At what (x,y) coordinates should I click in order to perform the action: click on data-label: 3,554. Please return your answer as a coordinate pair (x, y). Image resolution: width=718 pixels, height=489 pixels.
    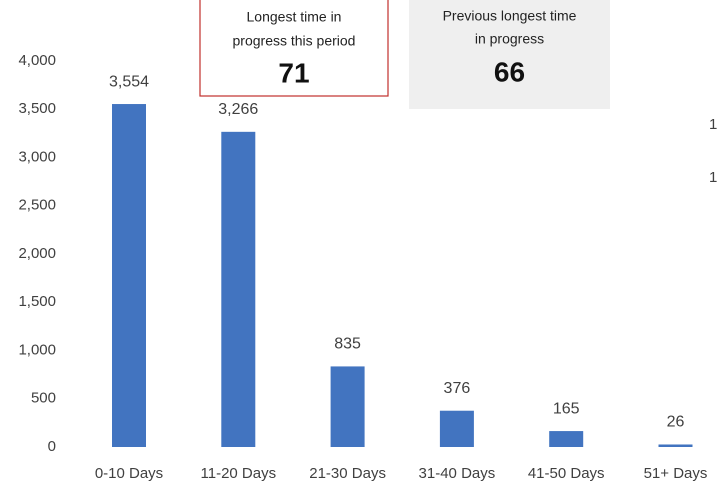
    Looking at the image, I should click on (129, 81).